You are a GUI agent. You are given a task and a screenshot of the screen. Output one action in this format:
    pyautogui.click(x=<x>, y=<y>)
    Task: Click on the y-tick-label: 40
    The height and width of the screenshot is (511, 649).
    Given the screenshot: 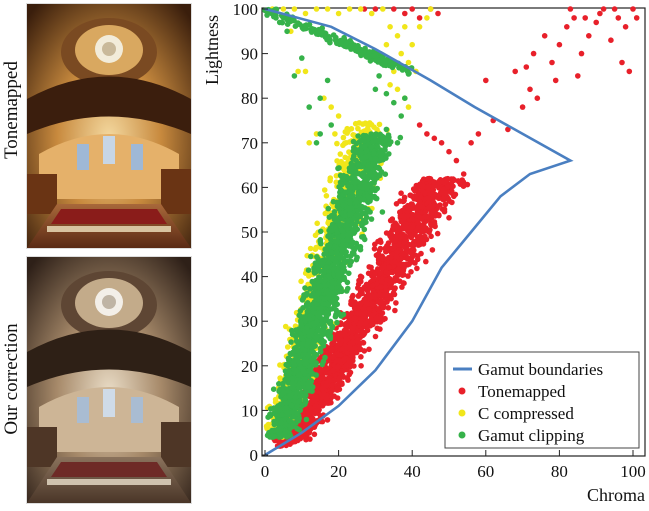 What is the action you would take?
    pyautogui.click(x=249, y=277)
    